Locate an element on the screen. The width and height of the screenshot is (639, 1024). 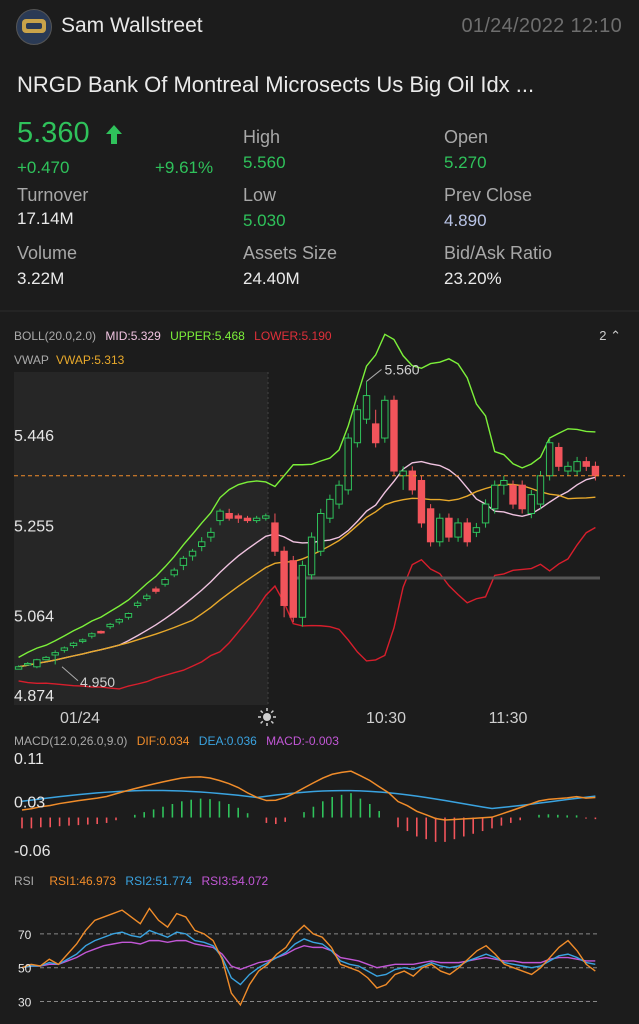
y-tick-label: 5.446 is located at coordinates (34, 436).